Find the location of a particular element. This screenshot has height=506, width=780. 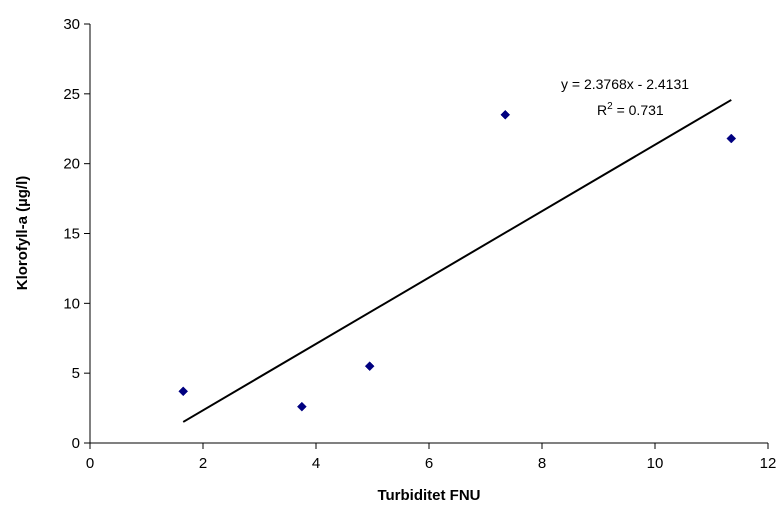

x-tick-label: 8 is located at coordinates (542, 463).